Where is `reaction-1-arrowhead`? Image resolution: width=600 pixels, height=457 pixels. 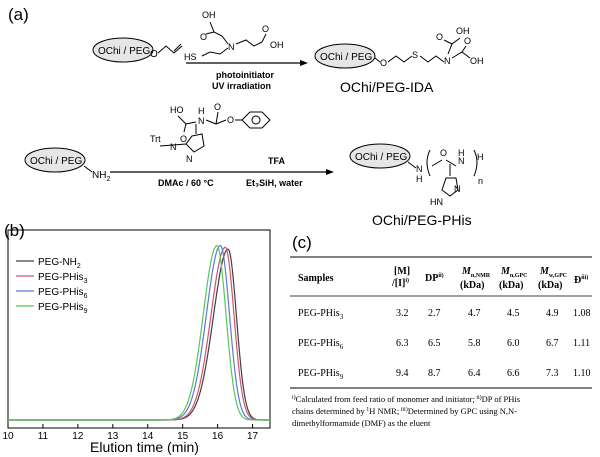
reaction-1-arrowhead is located at coordinates (304, 63).